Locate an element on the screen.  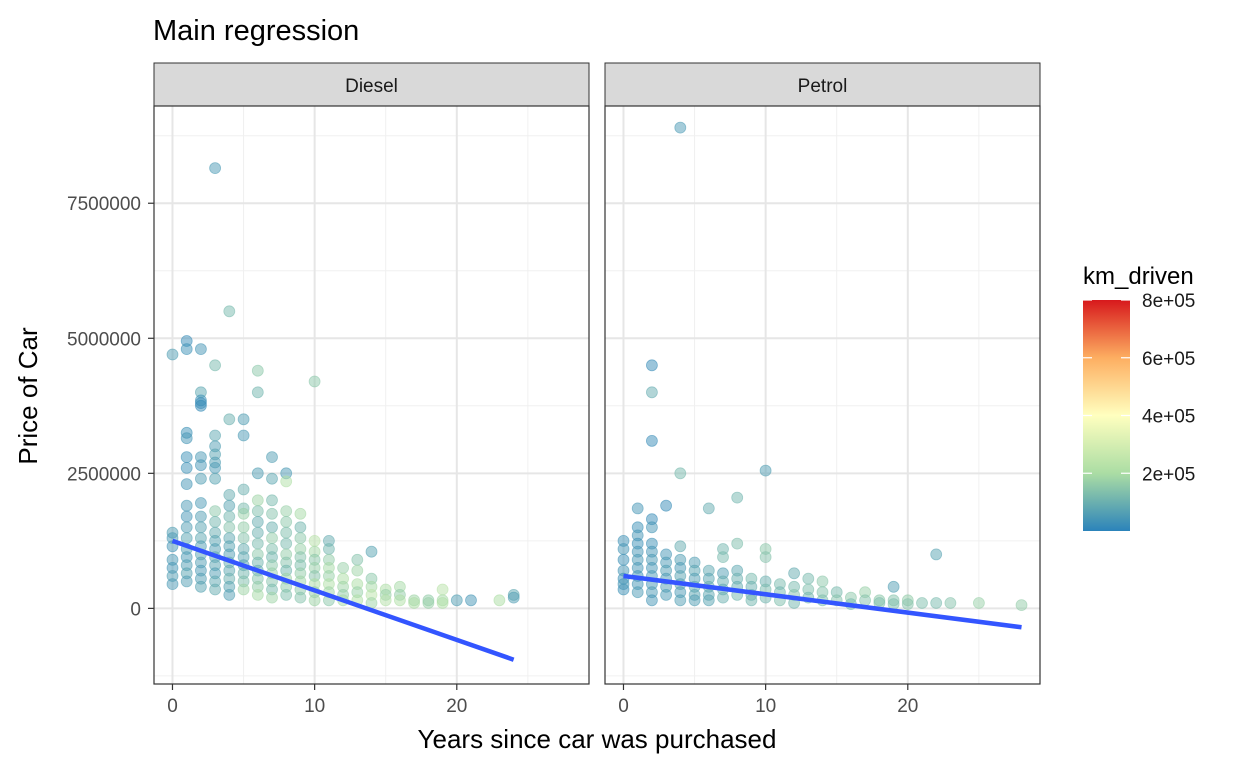
legend-tick-label: 8e+05 is located at coordinates (1168, 301).